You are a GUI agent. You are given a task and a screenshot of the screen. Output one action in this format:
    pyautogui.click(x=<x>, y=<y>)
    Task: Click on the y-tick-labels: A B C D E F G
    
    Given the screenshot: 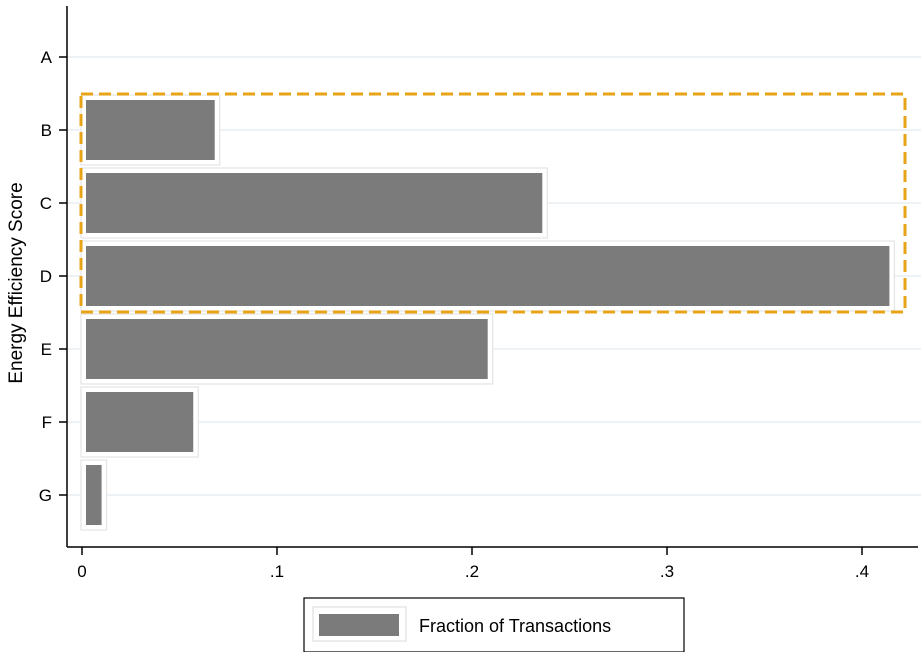 What is the action you would take?
    pyautogui.click(x=46, y=276)
    